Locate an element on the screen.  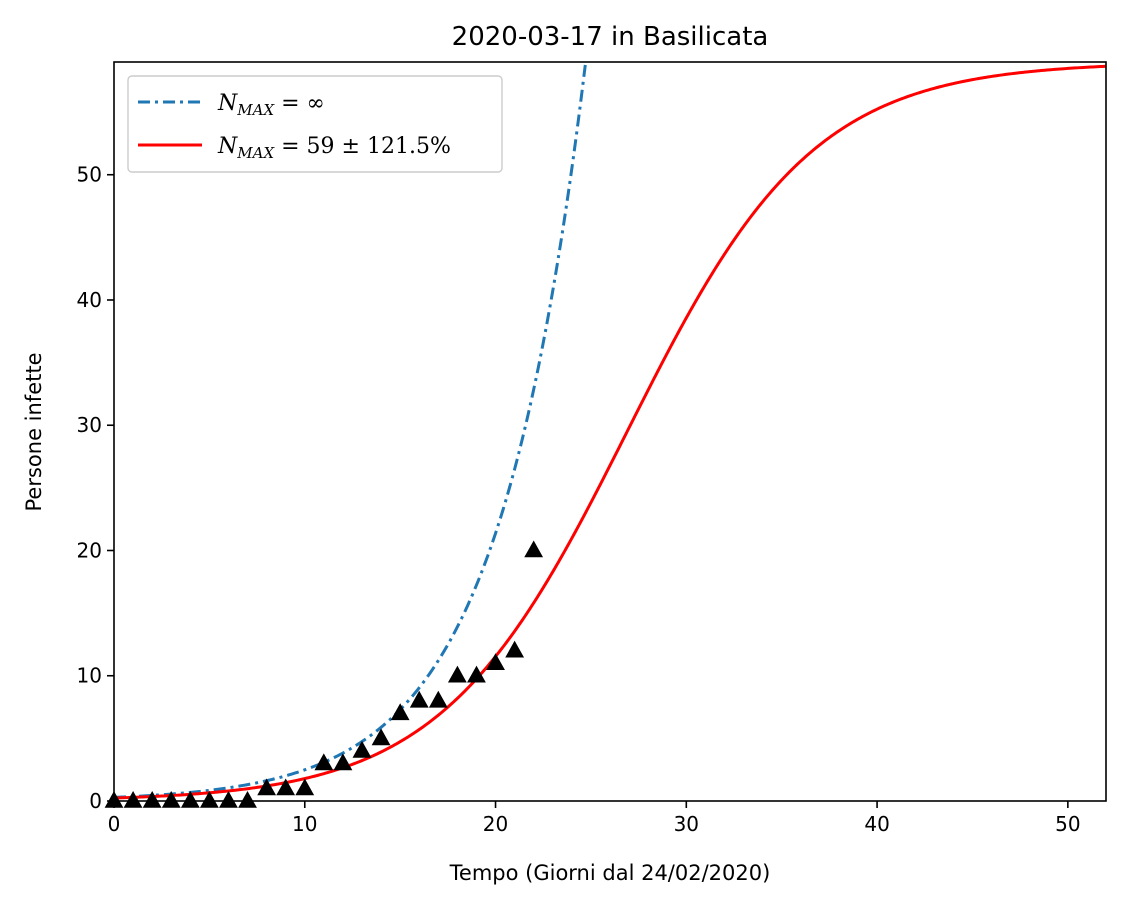
y-tick-label: 10 is located at coordinates (89, 676).